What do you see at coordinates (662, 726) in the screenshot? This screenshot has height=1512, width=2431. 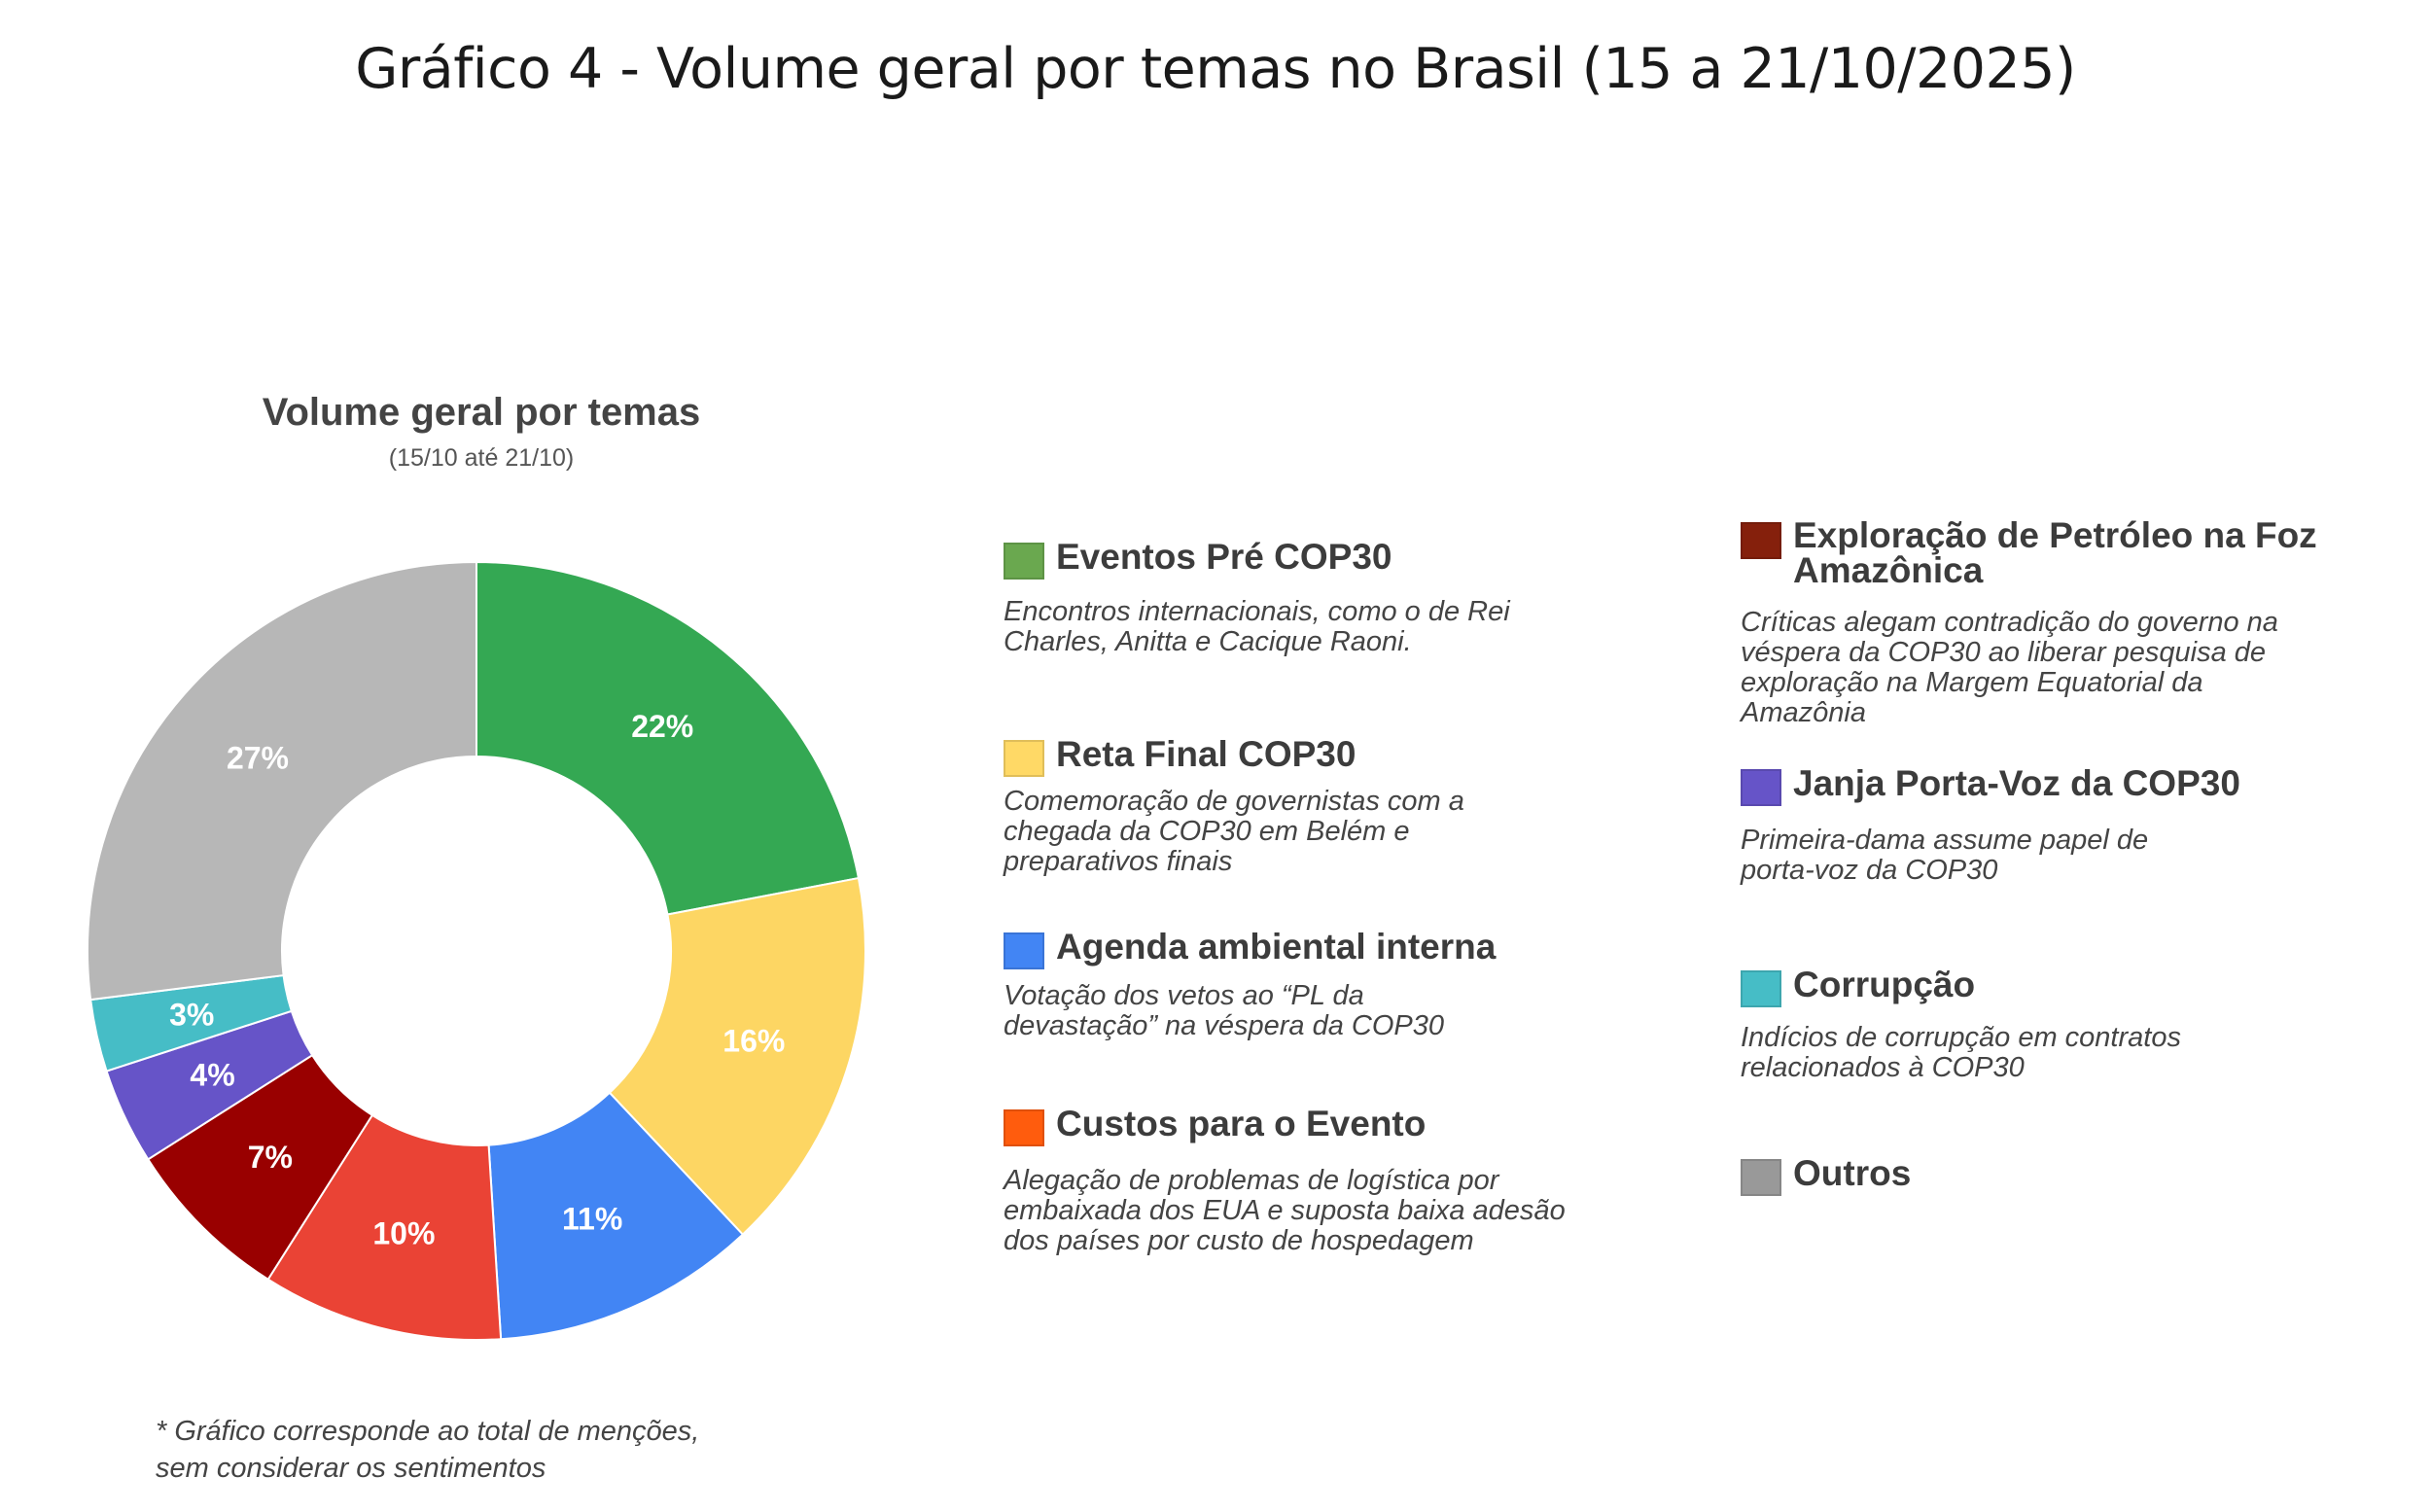 I see `donut-slice-label-0: 22%` at bounding box center [662, 726].